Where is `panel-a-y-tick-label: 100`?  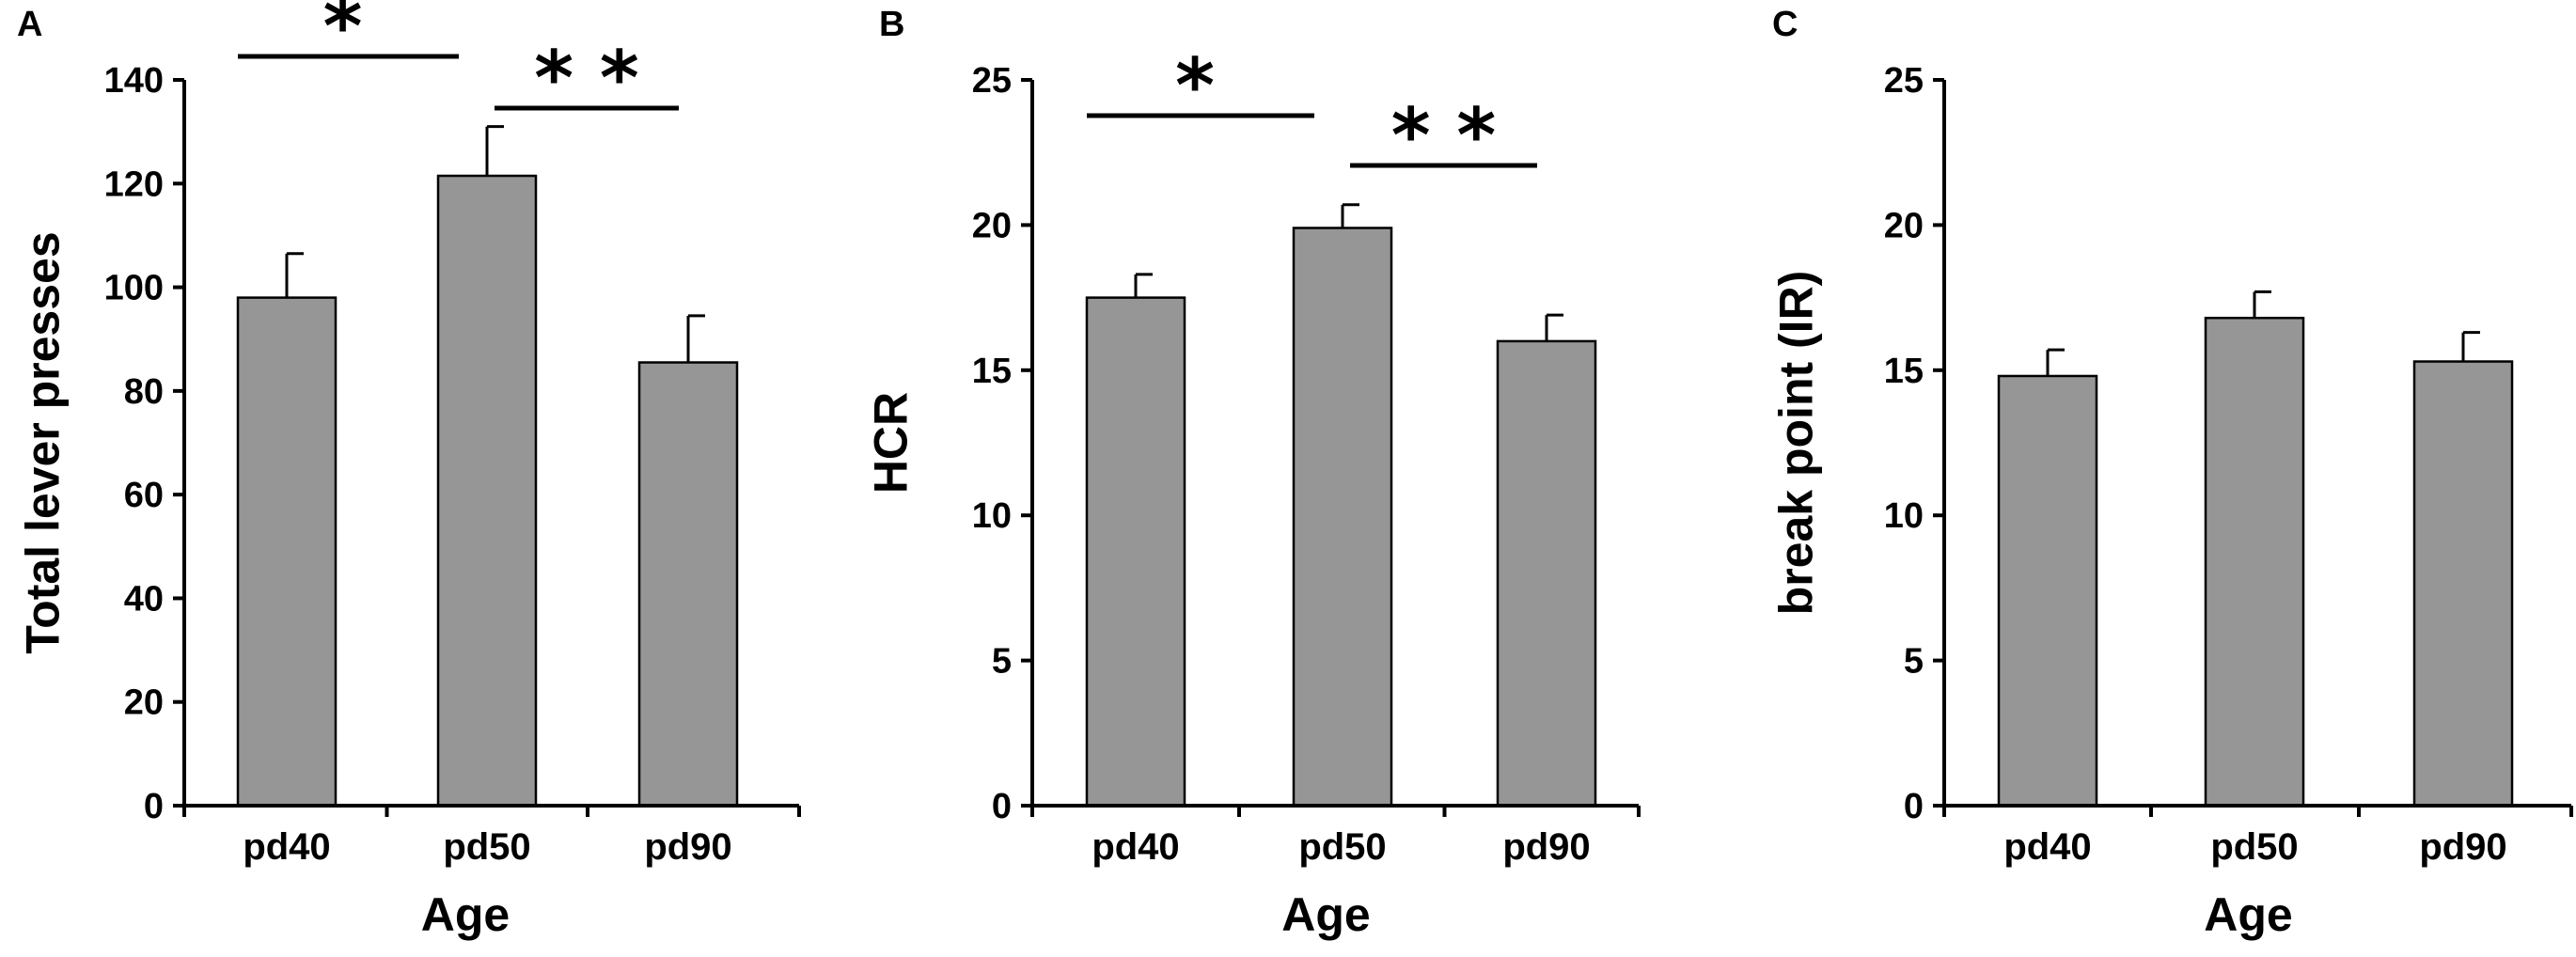
panel-a-y-tick-label: 100 is located at coordinates (134, 288).